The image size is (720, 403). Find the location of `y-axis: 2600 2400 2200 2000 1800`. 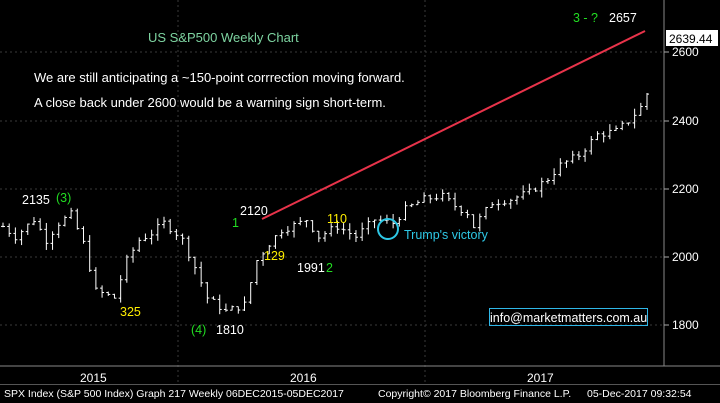

y-axis: 2600 2400 2200 2000 1800 is located at coordinates (681, 188).